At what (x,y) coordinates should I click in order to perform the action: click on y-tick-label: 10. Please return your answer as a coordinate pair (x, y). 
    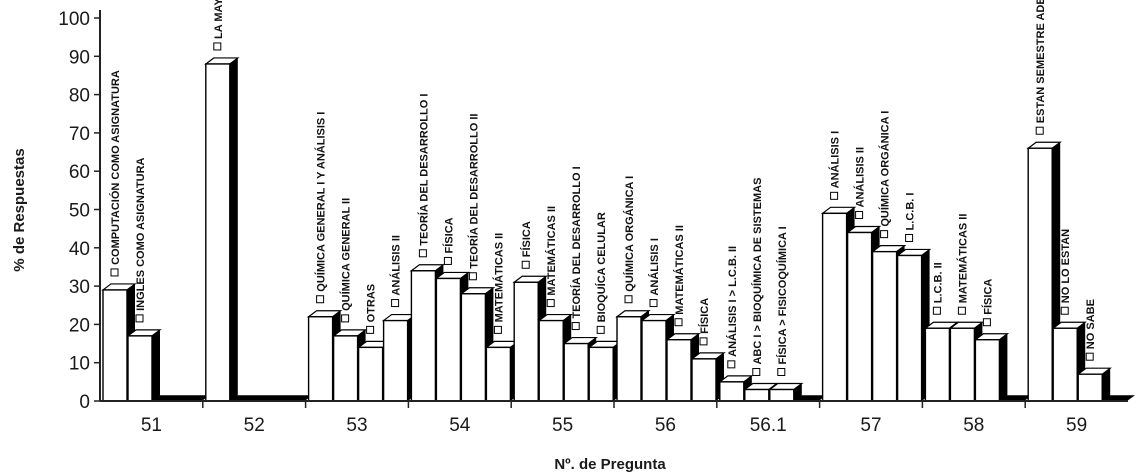
    Looking at the image, I should click on (79, 364).